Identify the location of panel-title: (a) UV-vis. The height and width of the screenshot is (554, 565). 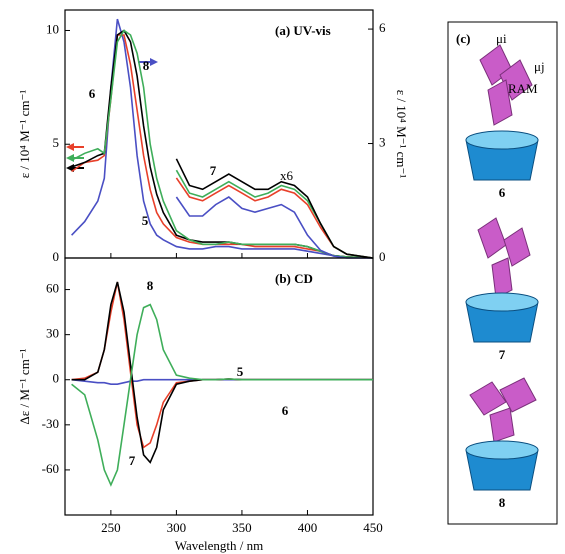
(303, 30).